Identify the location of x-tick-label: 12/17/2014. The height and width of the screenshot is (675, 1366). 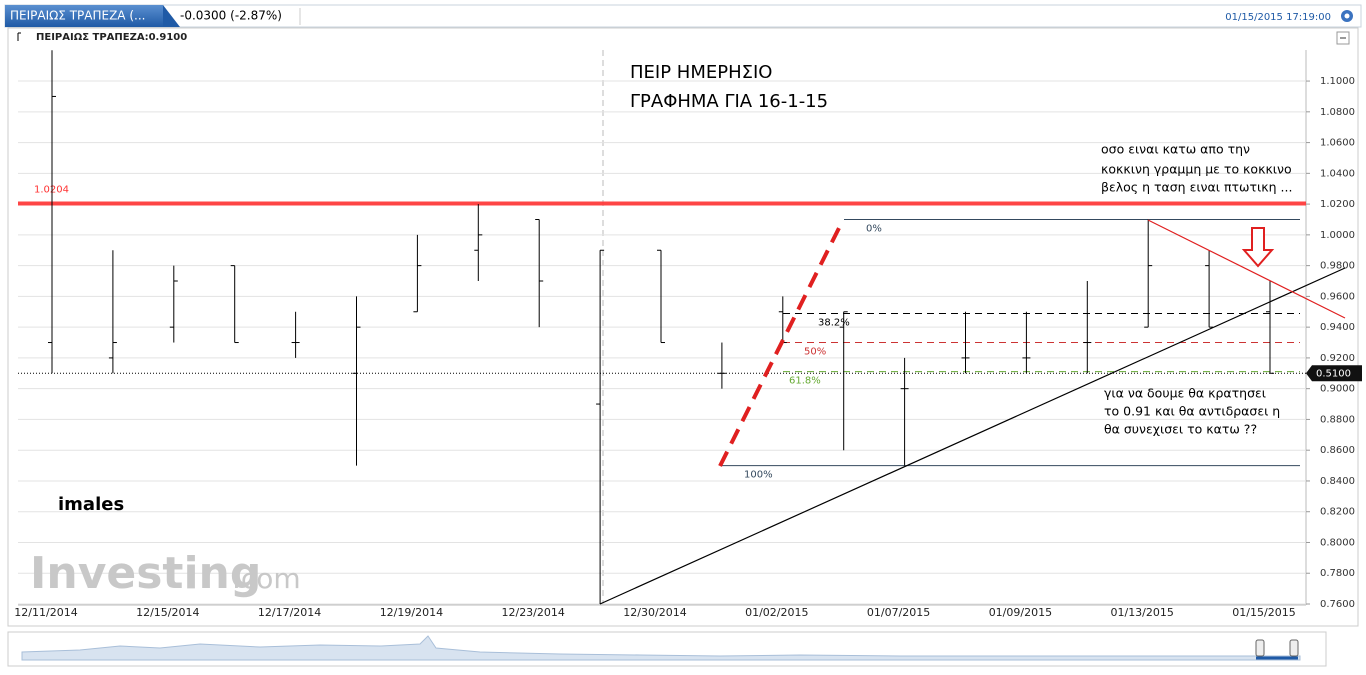
(289, 612).